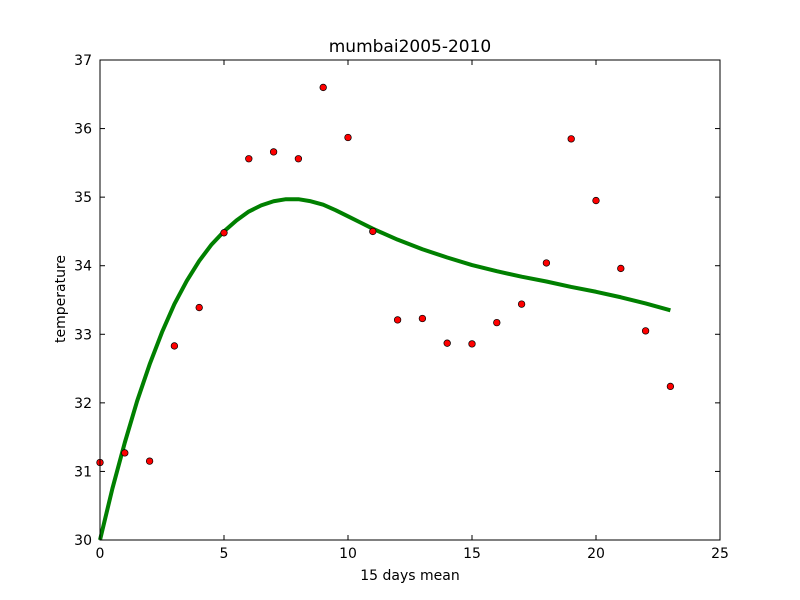  Describe the element at coordinates (83, 335) in the screenshot. I see `y-tick-label: 33` at that location.